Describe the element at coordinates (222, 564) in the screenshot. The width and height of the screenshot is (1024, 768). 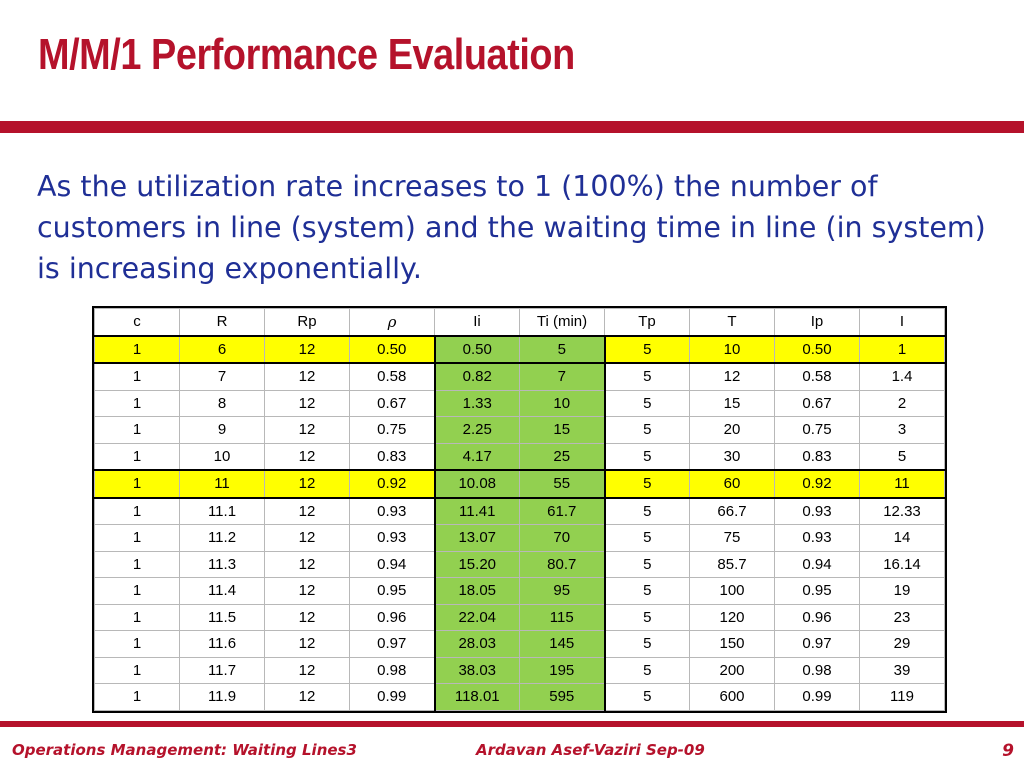
I see `table-cell: 11.3` at that location.